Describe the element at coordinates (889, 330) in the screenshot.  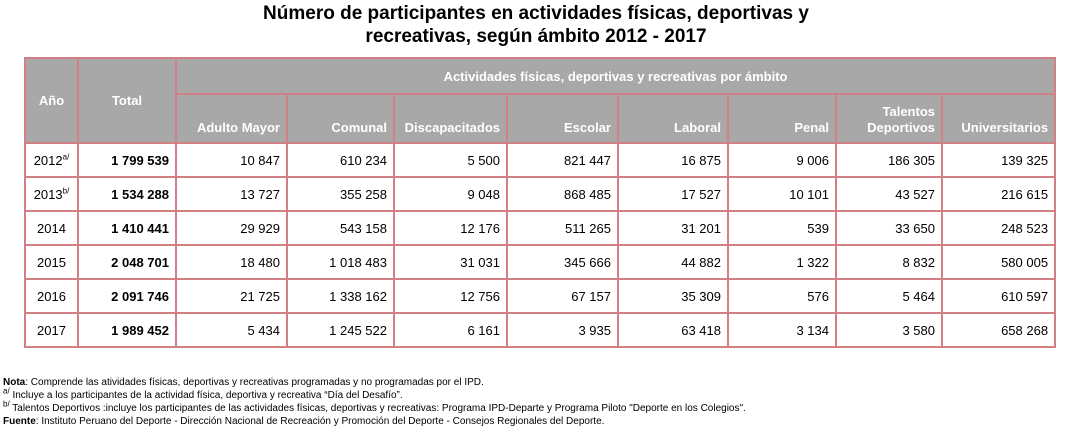
I see `value-cell: 3 580` at that location.